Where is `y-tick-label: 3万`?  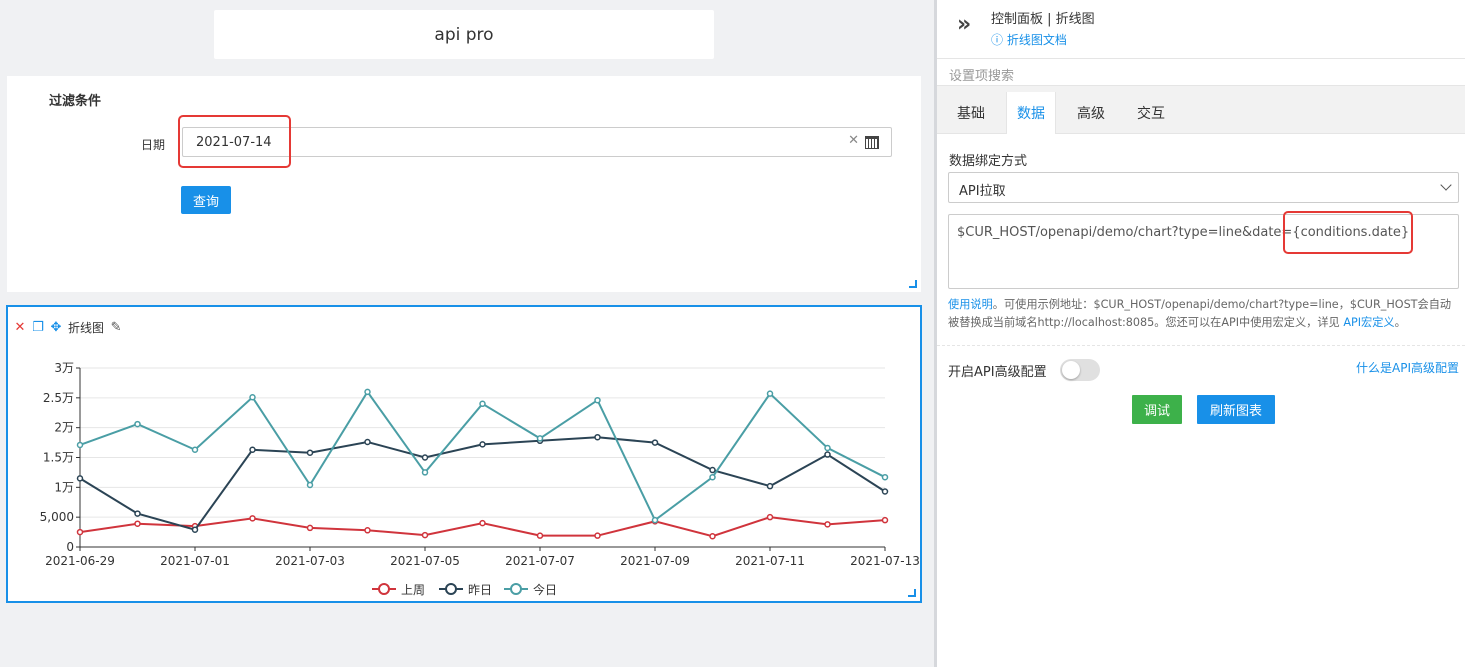
y-tick-label: 3万 is located at coordinates (64, 368).